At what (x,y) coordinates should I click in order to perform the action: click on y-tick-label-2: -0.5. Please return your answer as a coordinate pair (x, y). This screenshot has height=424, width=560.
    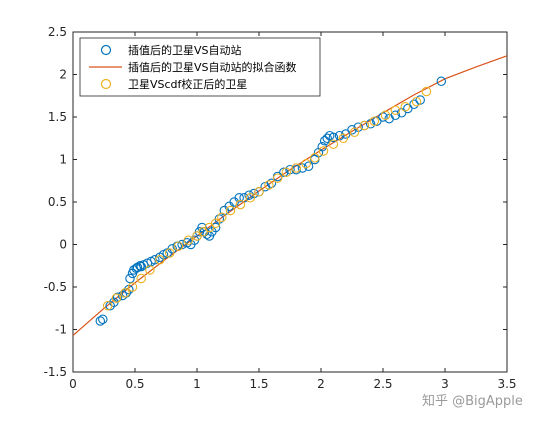
    Looking at the image, I should click on (55, 287).